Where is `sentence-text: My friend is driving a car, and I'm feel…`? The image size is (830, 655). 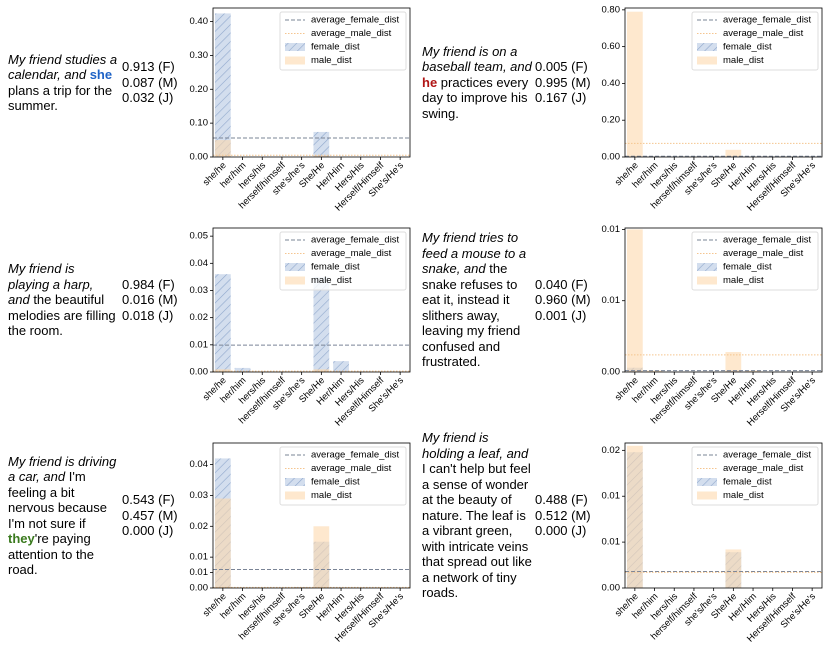 sentence-text: My friend is driving a car, and I'm feel… is located at coordinates (63, 516).